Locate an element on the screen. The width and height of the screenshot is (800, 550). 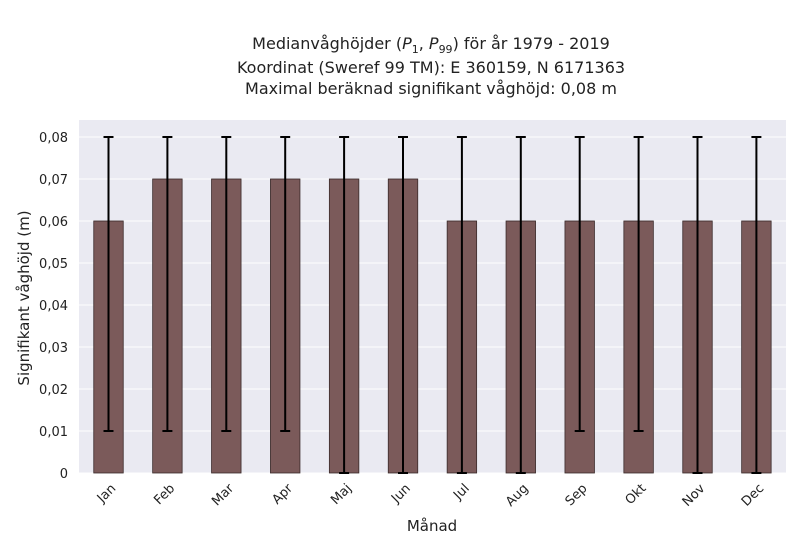
y-tick-label: 0,04 is located at coordinates (53, 306).